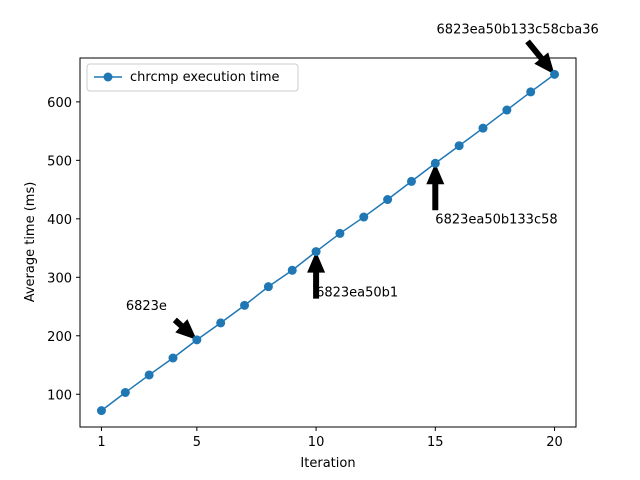  What do you see at coordinates (518, 29) in the screenshot?
I see `annotation-label: 6823ea50b133c58cba36` at bounding box center [518, 29].